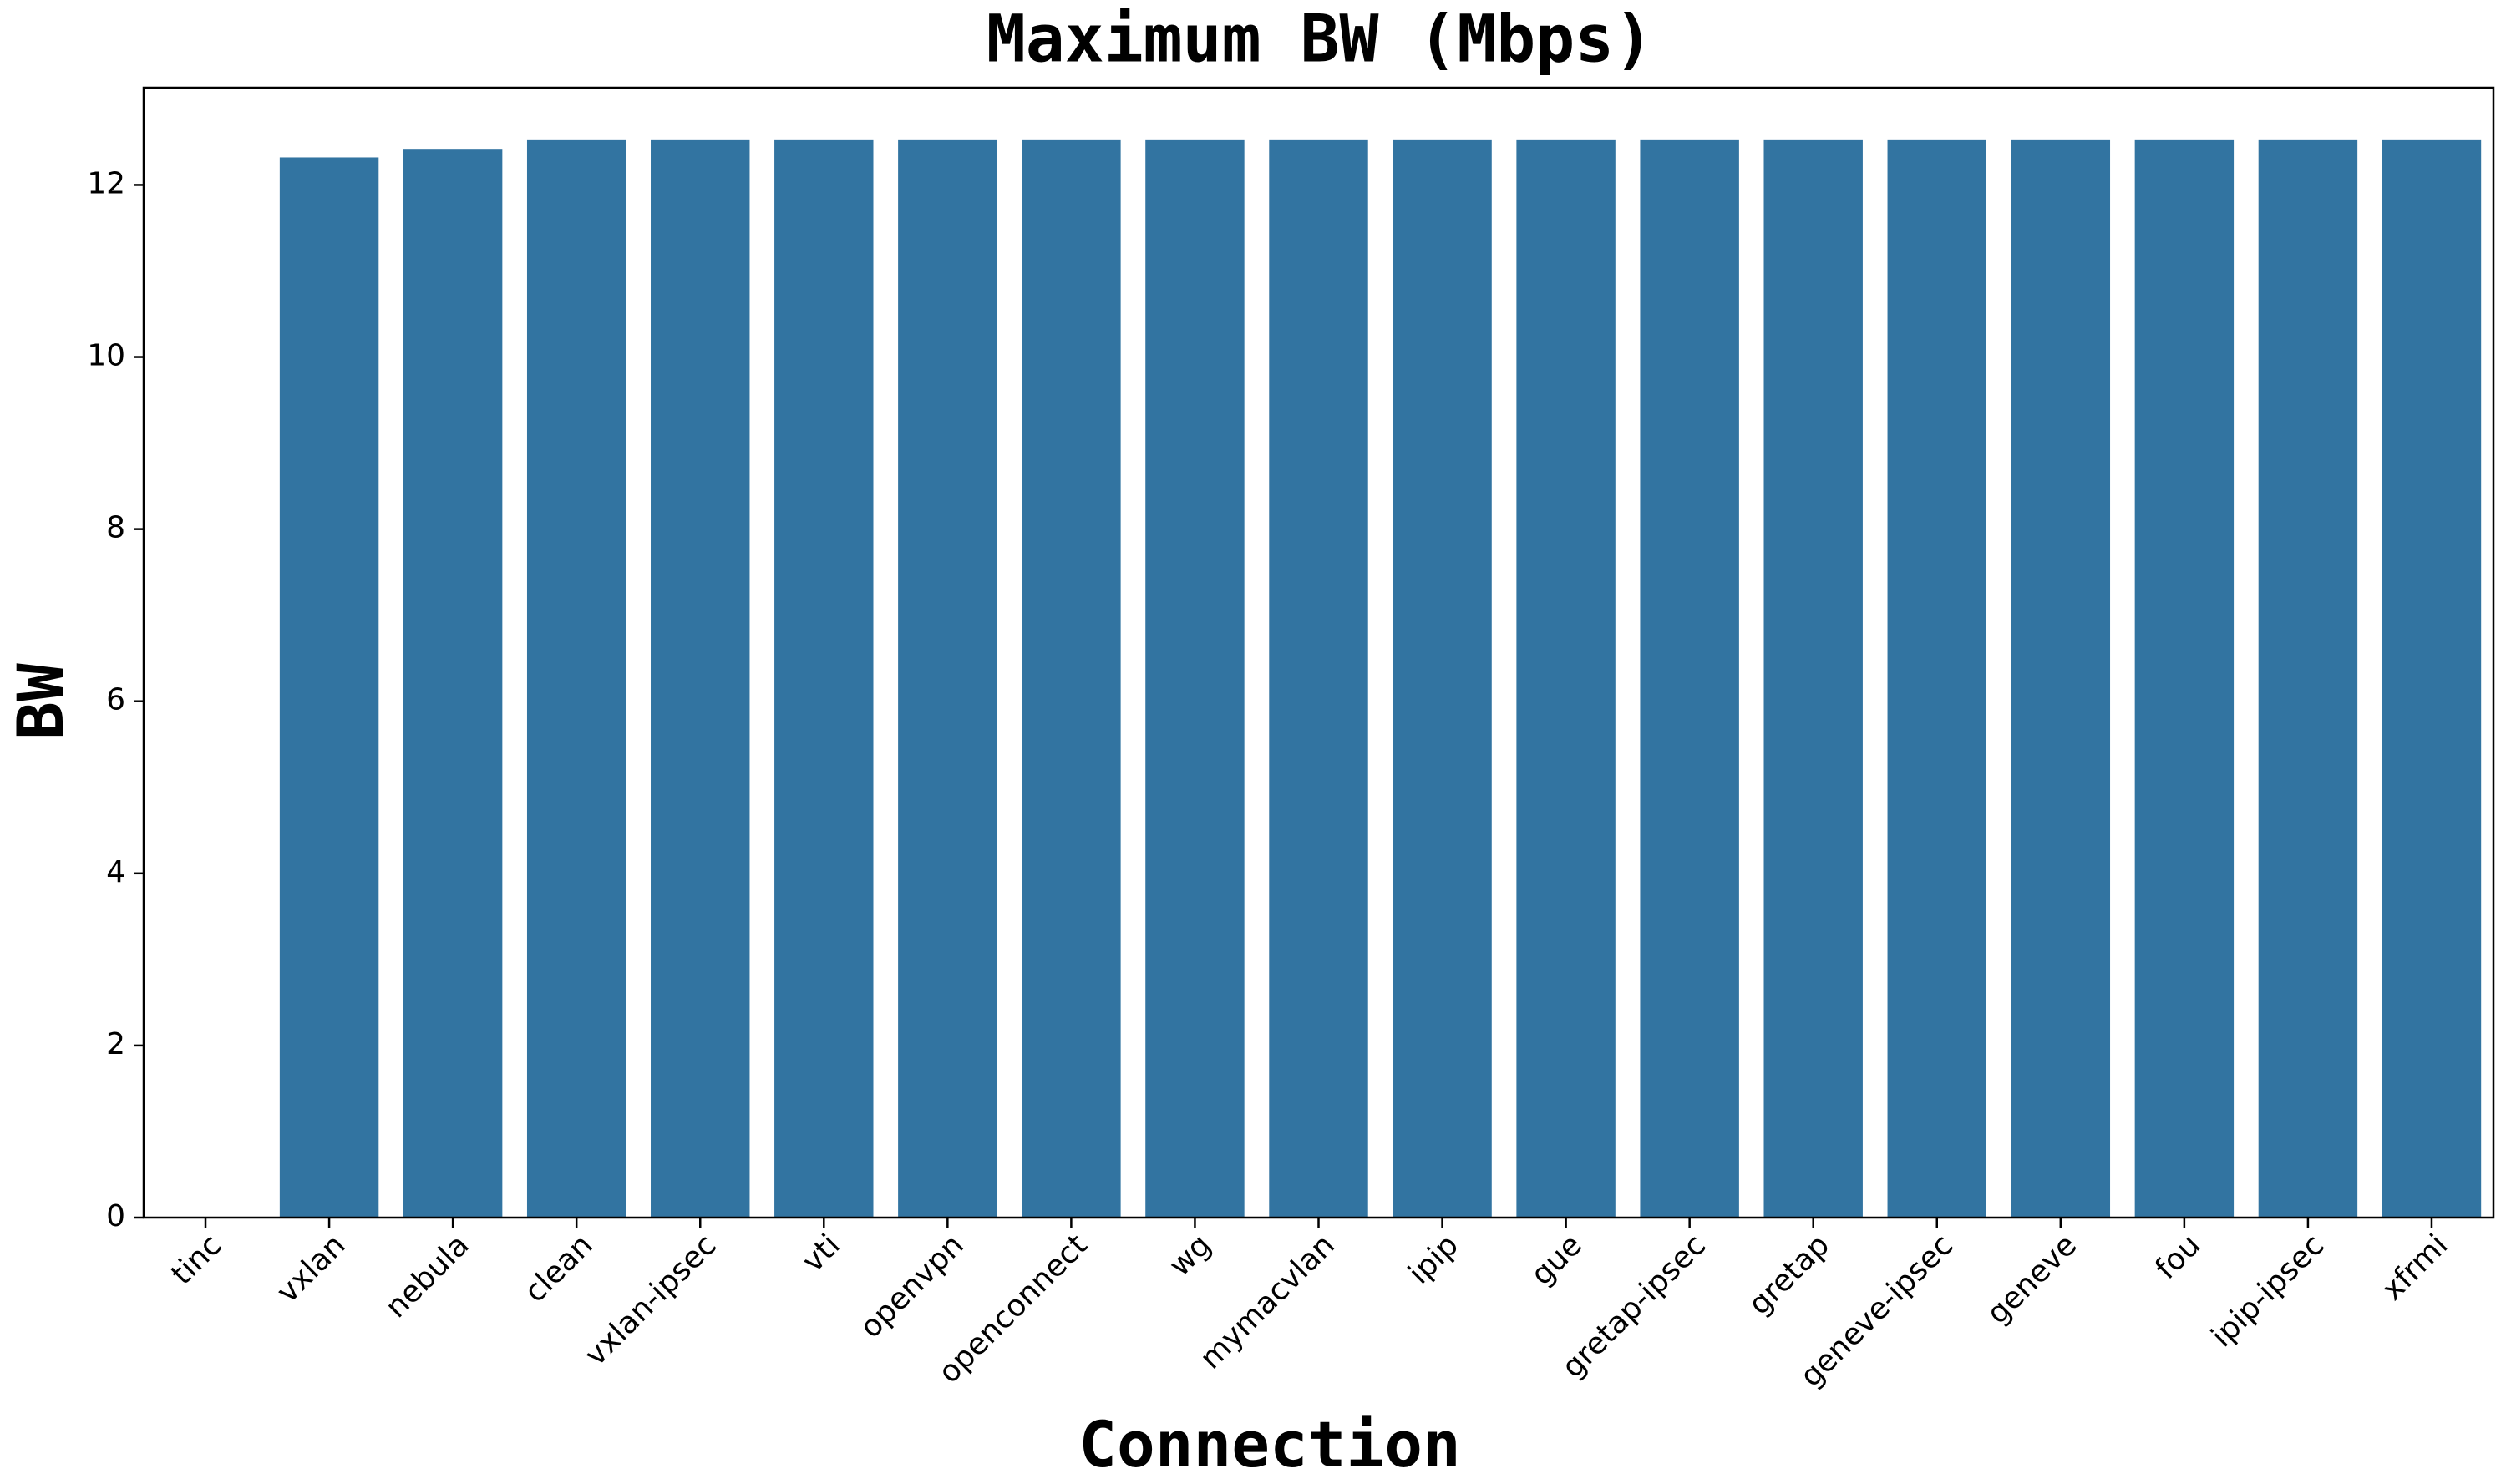 The image size is (2506, 1484). What do you see at coordinates (1434, 1259) in the screenshot?
I see `x-tick-label: ipip` at bounding box center [1434, 1259].